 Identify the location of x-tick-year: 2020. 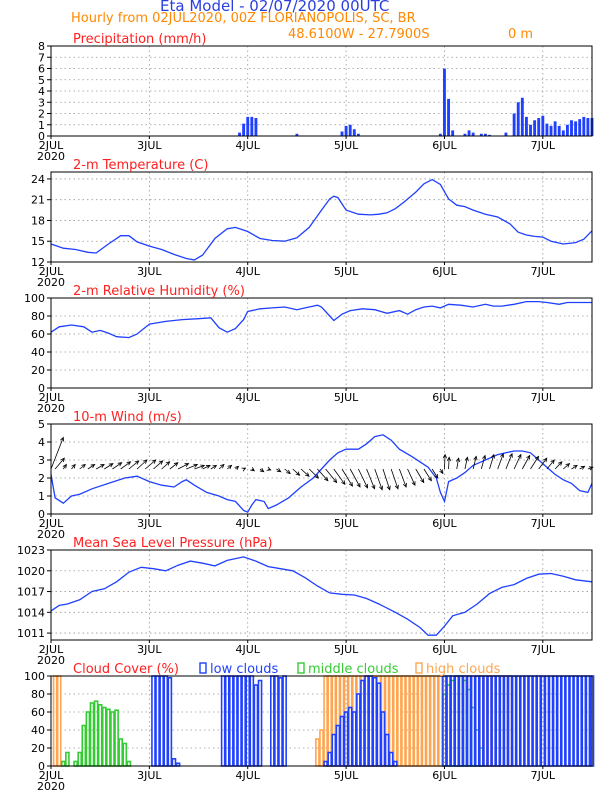
(51, 534).